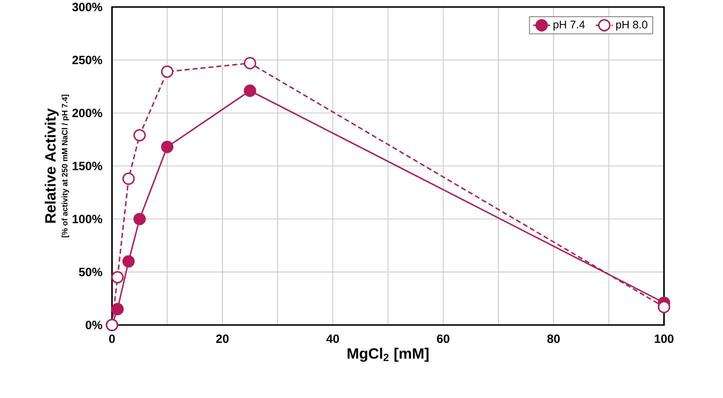 The height and width of the screenshot is (398, 723). Describe the element at coordinates (51, 165) in the screenshot. I see `y-axis-title: Relative Activity` at that location.